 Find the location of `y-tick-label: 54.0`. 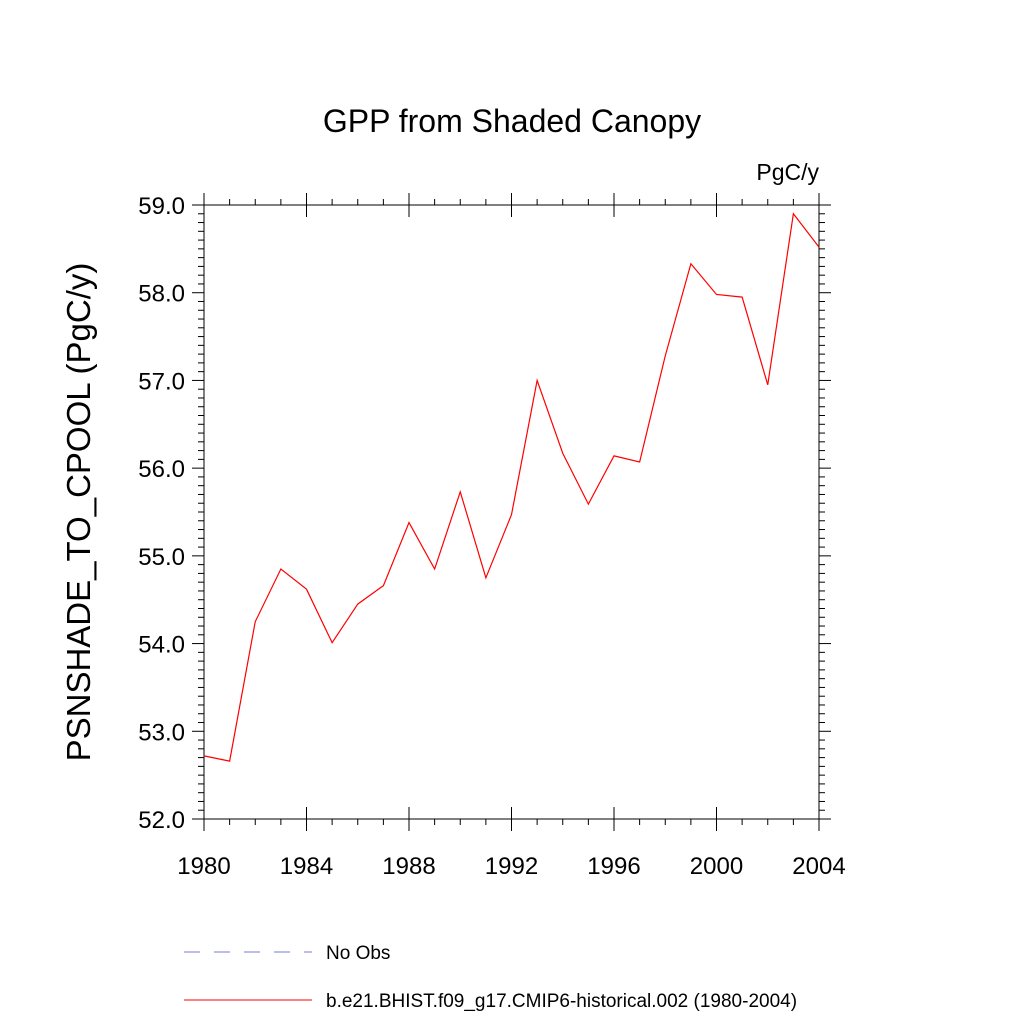

y-tick-label: 54.0 is located at coordinates (161, 645).